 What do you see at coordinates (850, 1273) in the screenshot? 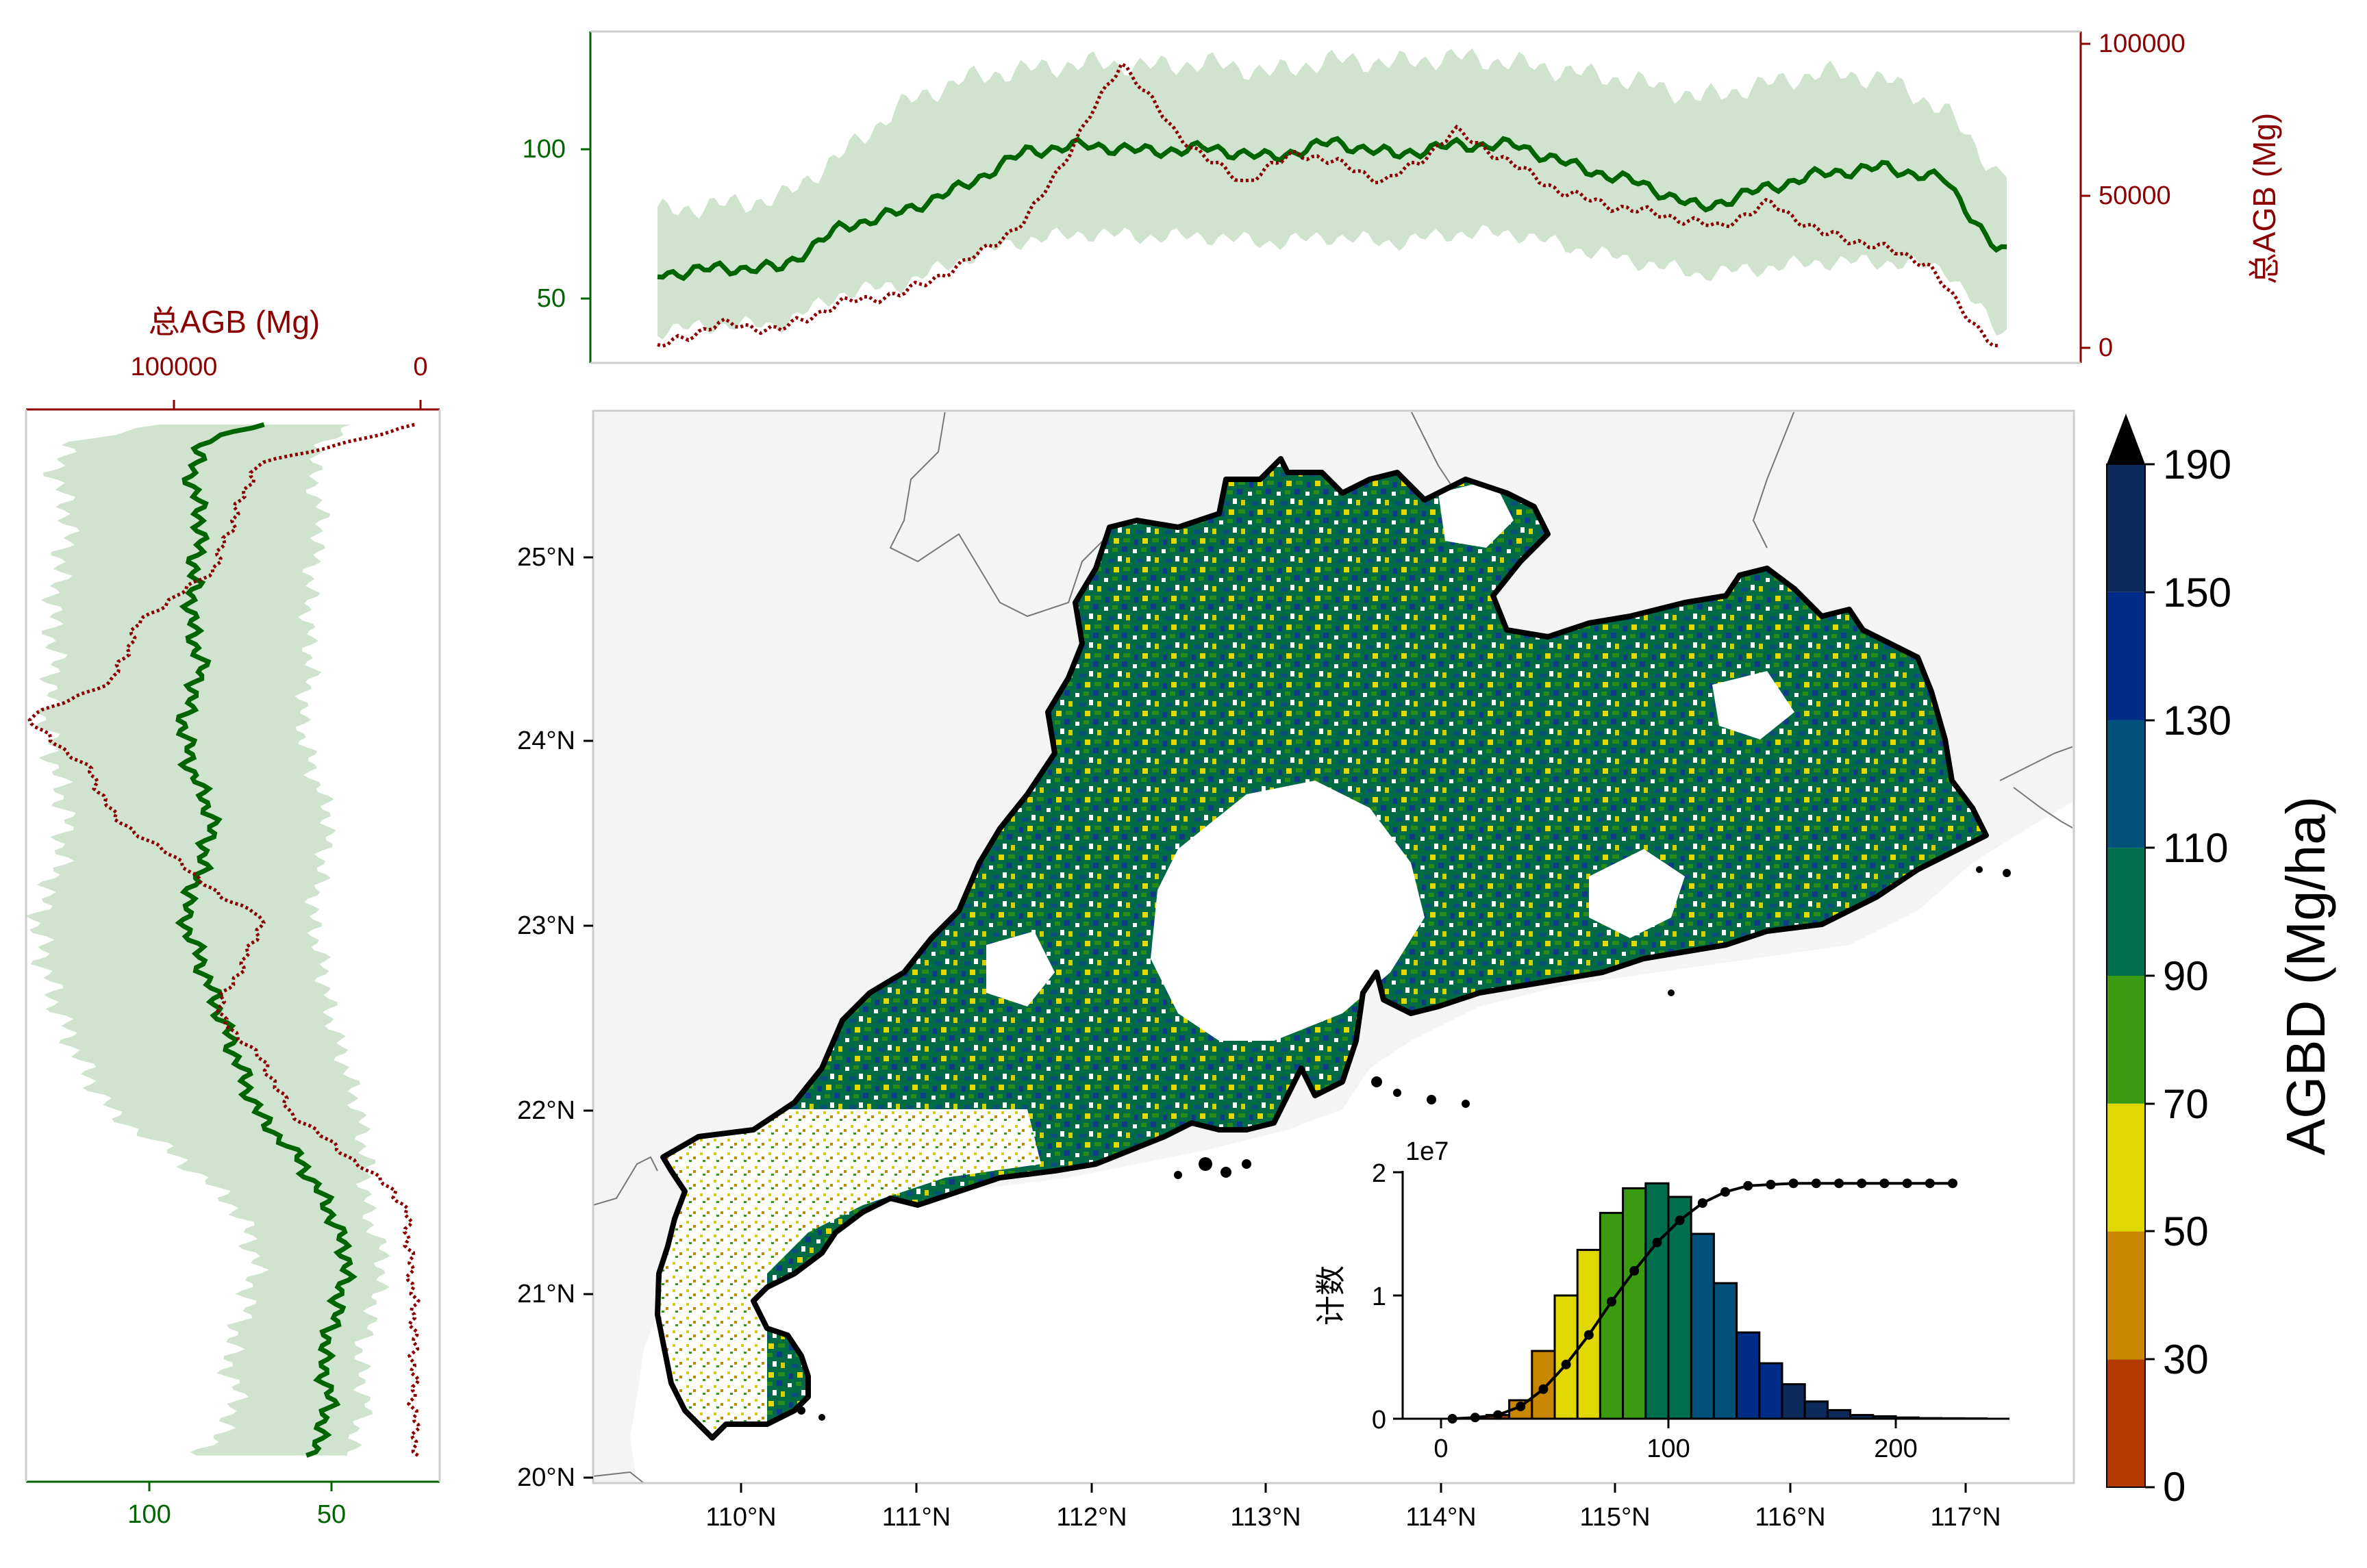
I see `leizhou-peninsula-sparse-area` at bounding box center [850, 1273].